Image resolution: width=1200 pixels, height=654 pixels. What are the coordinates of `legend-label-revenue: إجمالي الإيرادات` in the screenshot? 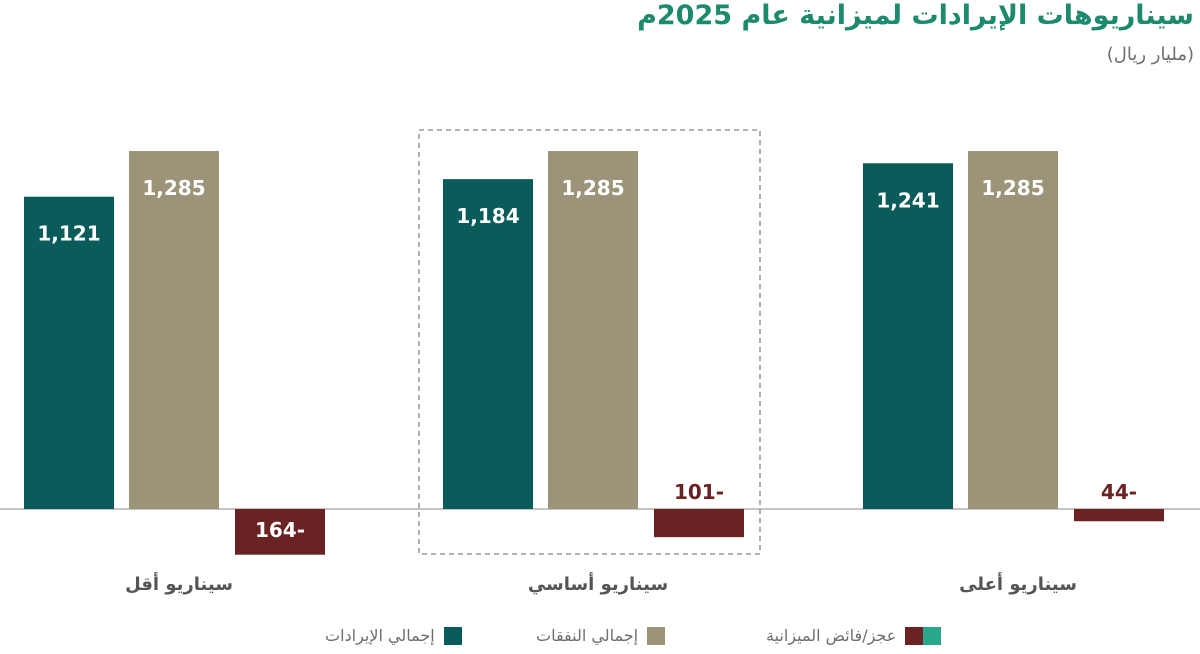 It's located at (380, 635).